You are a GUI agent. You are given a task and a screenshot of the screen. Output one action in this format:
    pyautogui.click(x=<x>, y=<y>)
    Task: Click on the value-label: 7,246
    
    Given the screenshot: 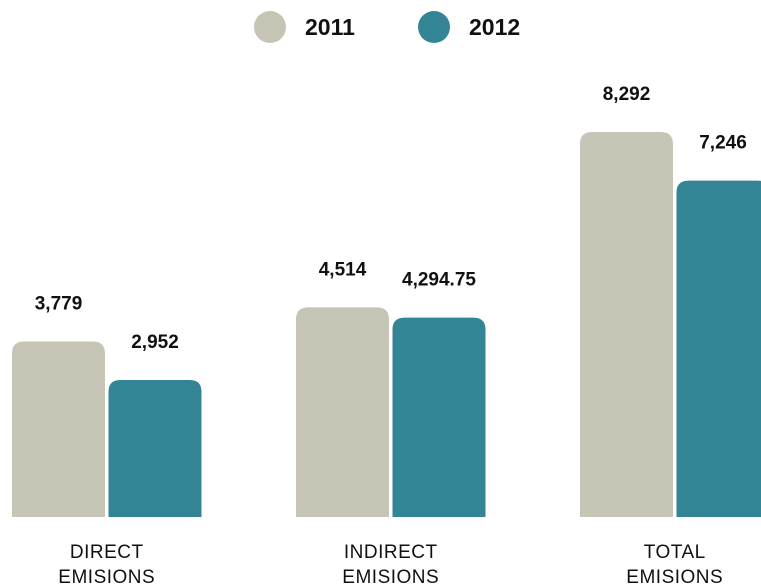 What is the action you would take?
    pyautogui.click(x=723, y=143)
    